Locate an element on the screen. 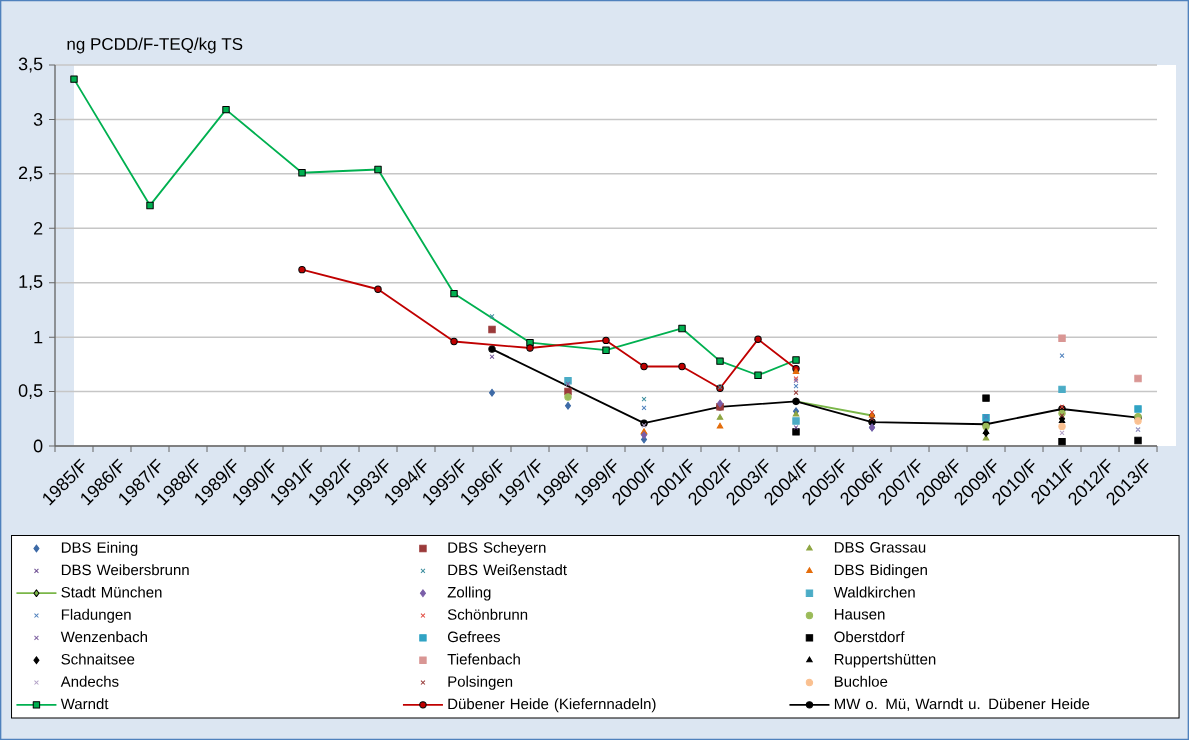 The width and height of the screenshot is (1189, 740). legend-label: DBS Eining is located at coordinates (99, 548).